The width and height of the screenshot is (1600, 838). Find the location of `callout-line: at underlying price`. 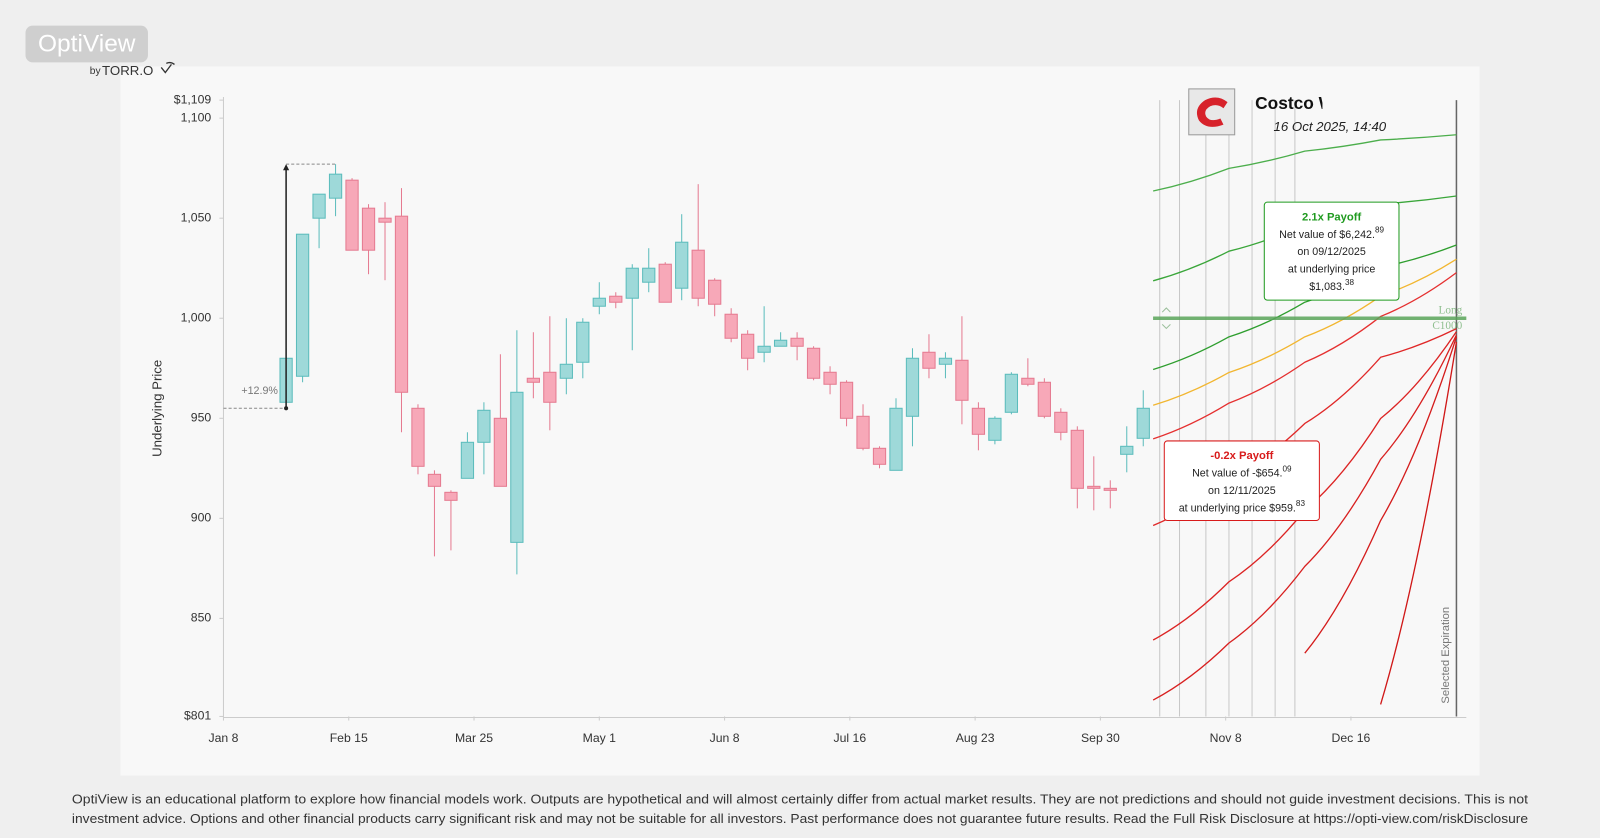

callout-line: at underlying price is located at coordinates (1332, 269).